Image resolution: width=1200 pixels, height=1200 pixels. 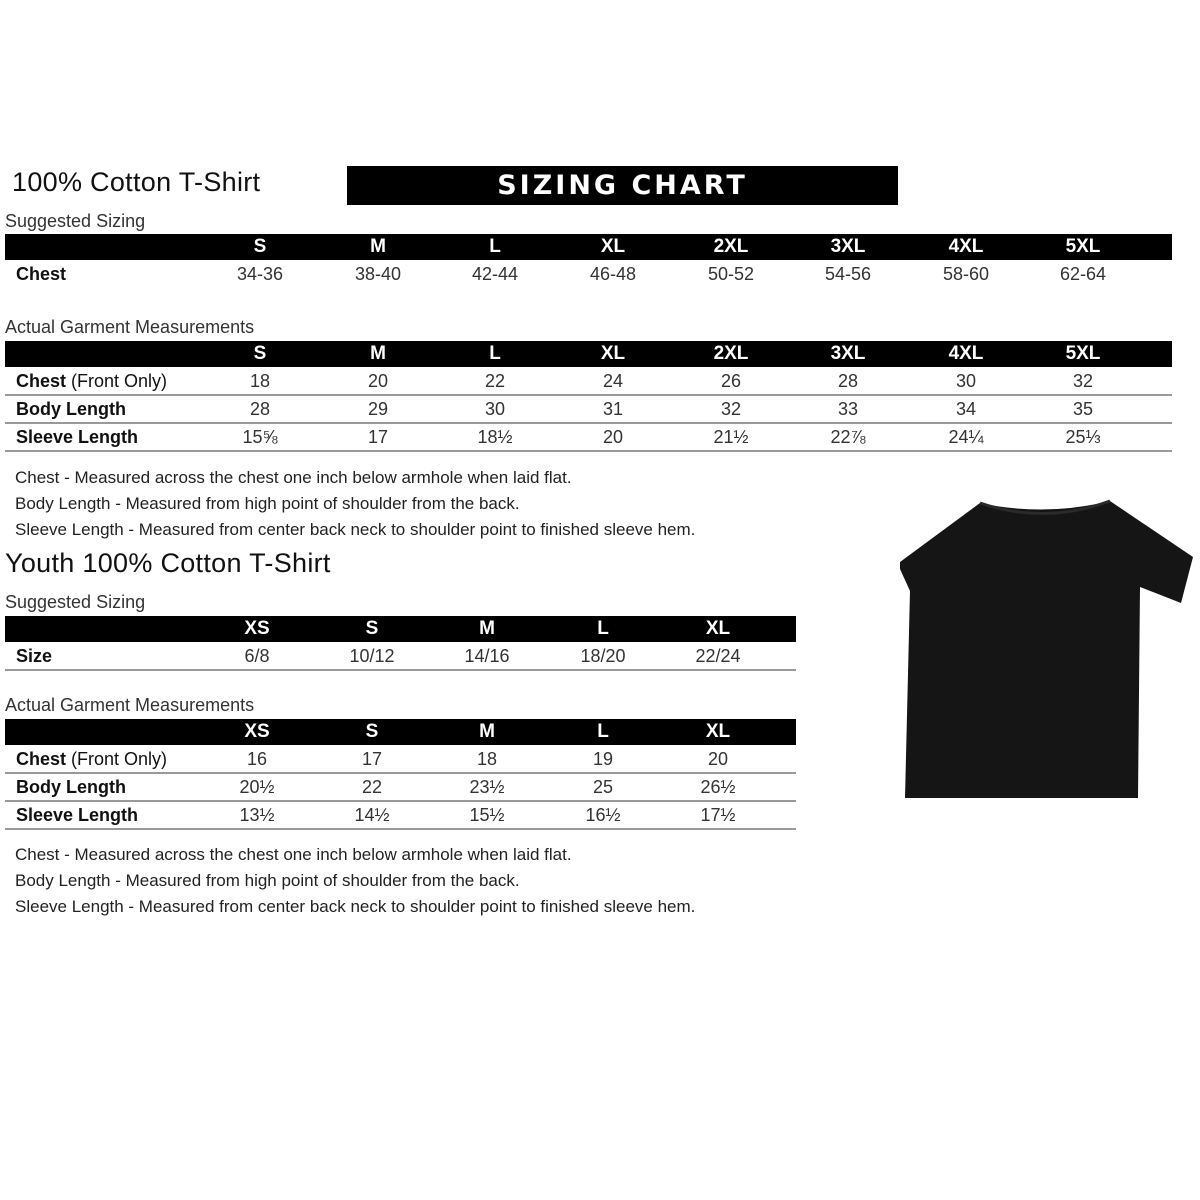 I want to click on table-cell: 20, so click(x=718, y=759).